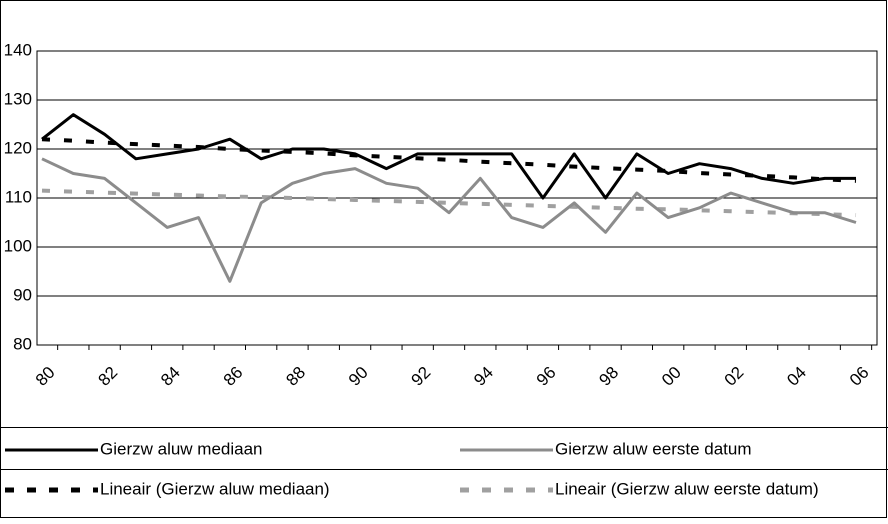  Describe the element at coordinates (215, 488) in the screenshot. I see `legend-label: Lineair (Gierzw aluw mediaan)` at that location.